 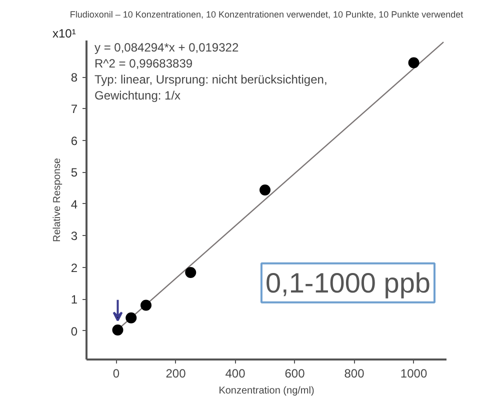 I want to click on x-tick-label: 200, so click(x=176, y=373).